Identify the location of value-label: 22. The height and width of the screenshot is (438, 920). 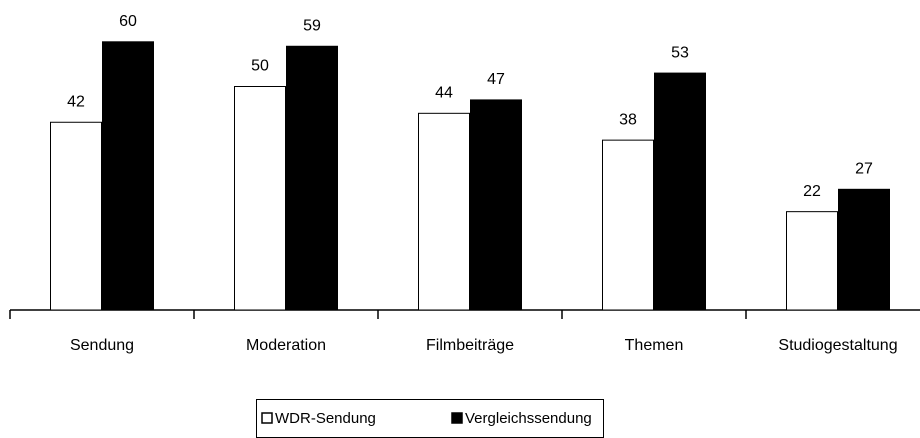
(812, 191).